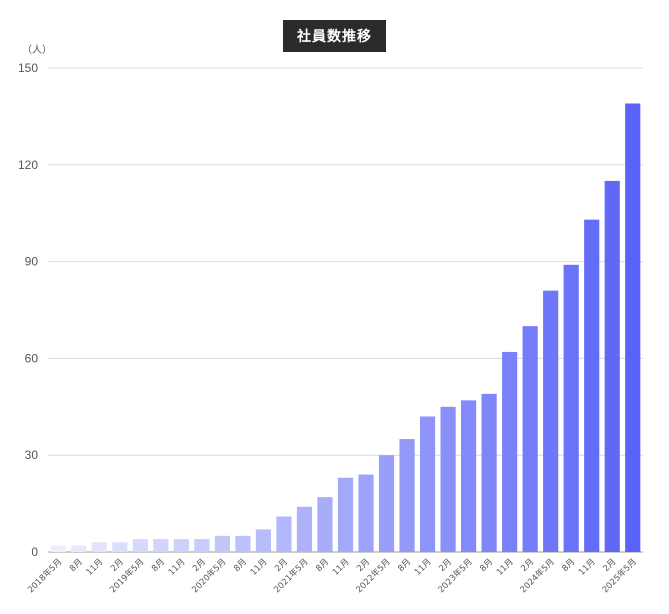 This screenshot has height=614, width=669. What do you see at coordinates (28, 165) in the screenshot?
I see `y-tick-label: 120` at bounding box center [28, 165].